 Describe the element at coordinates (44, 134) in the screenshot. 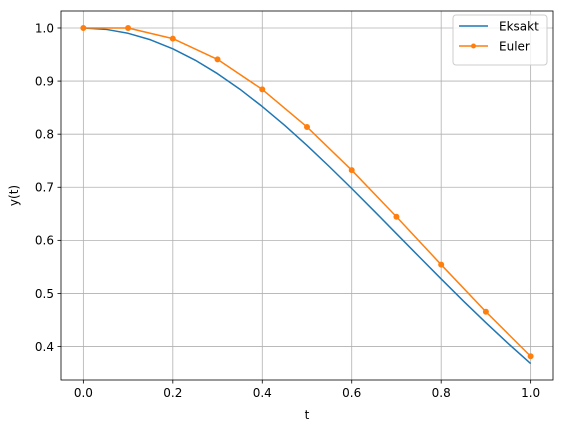

I see `y-tick-label: 0.8` at that location.